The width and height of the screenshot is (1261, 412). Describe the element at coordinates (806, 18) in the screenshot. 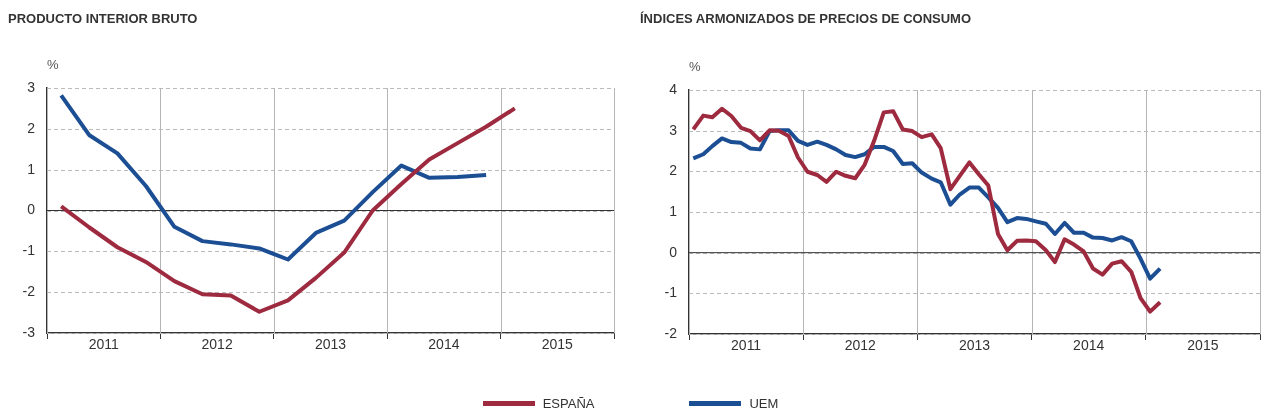

I see `chart-title: ÍNDICES ARMONIZADOS DE PRECIOS DE CONSUMO` at that location.